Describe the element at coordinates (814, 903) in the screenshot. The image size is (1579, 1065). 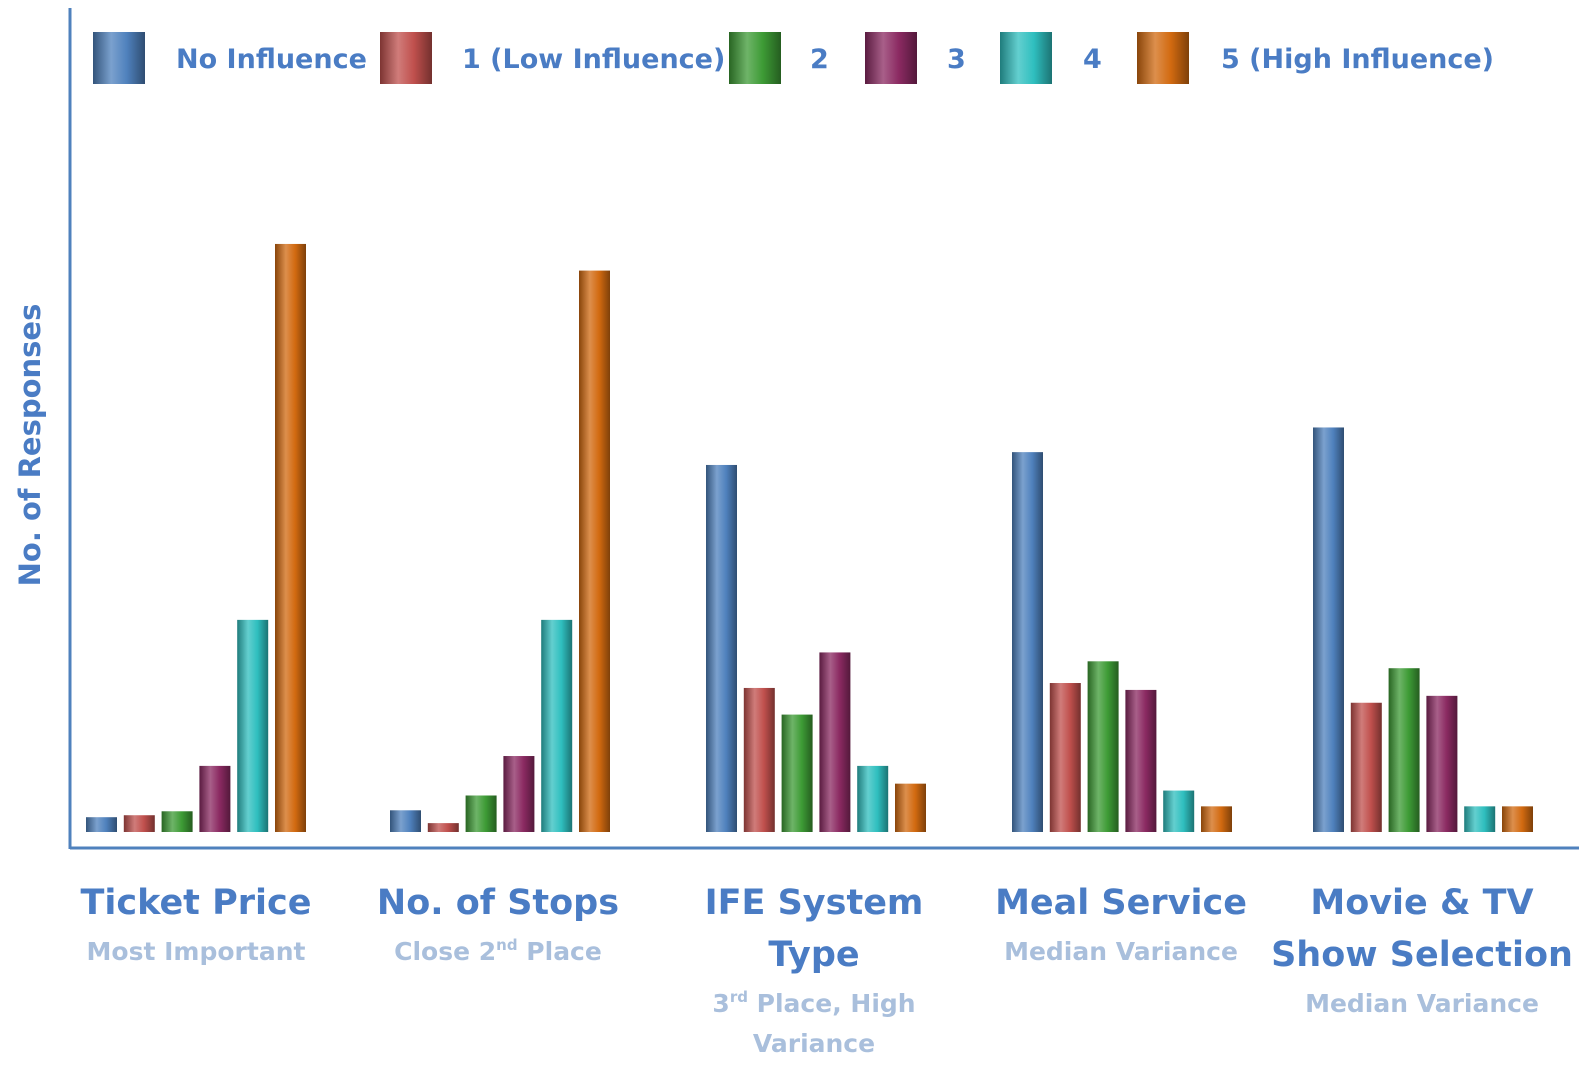
I see `category-label: IFE System` at that location.